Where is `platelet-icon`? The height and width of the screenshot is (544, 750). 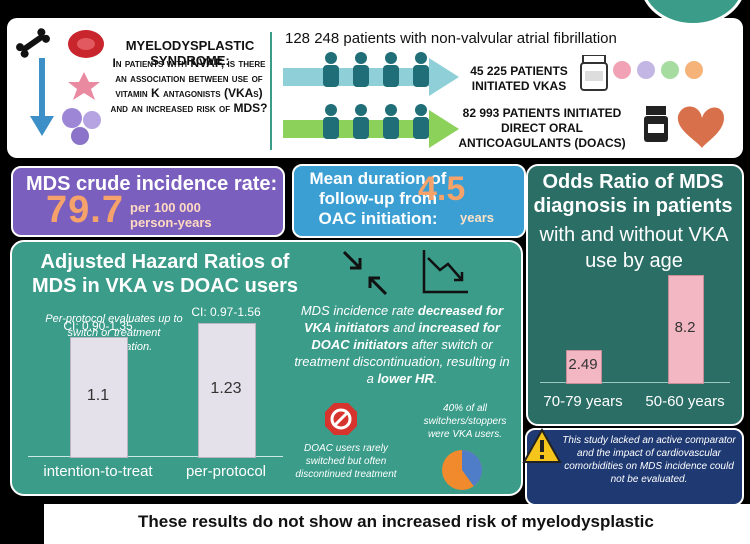
platelet-icon is located at coordinates (84, 86).